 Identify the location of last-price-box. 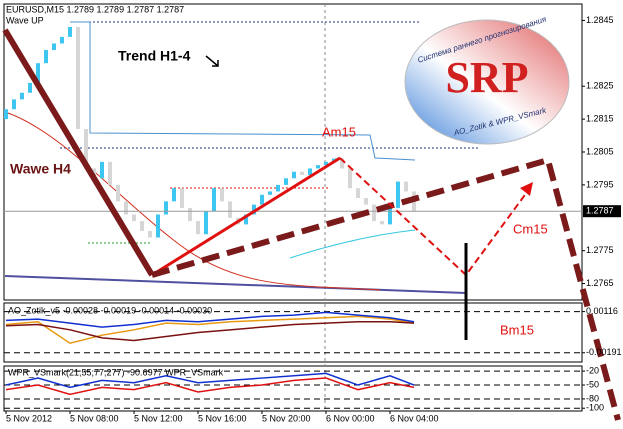
(602, 211).